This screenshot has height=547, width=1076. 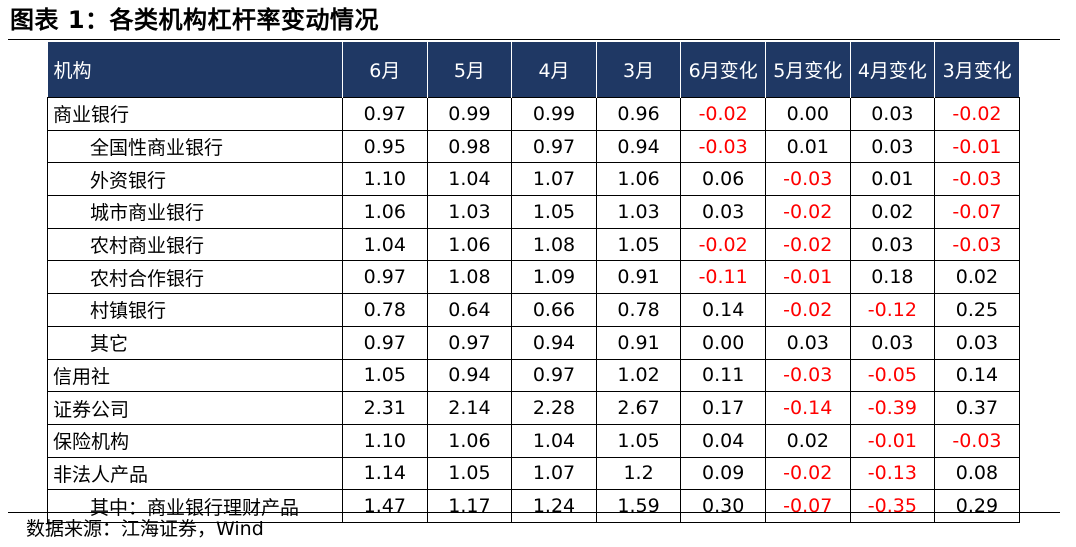 What do you see at coordinates (469, 146) in the screenshot?
I see `leverage-value: 0.98` at bounding box center [469, 146].